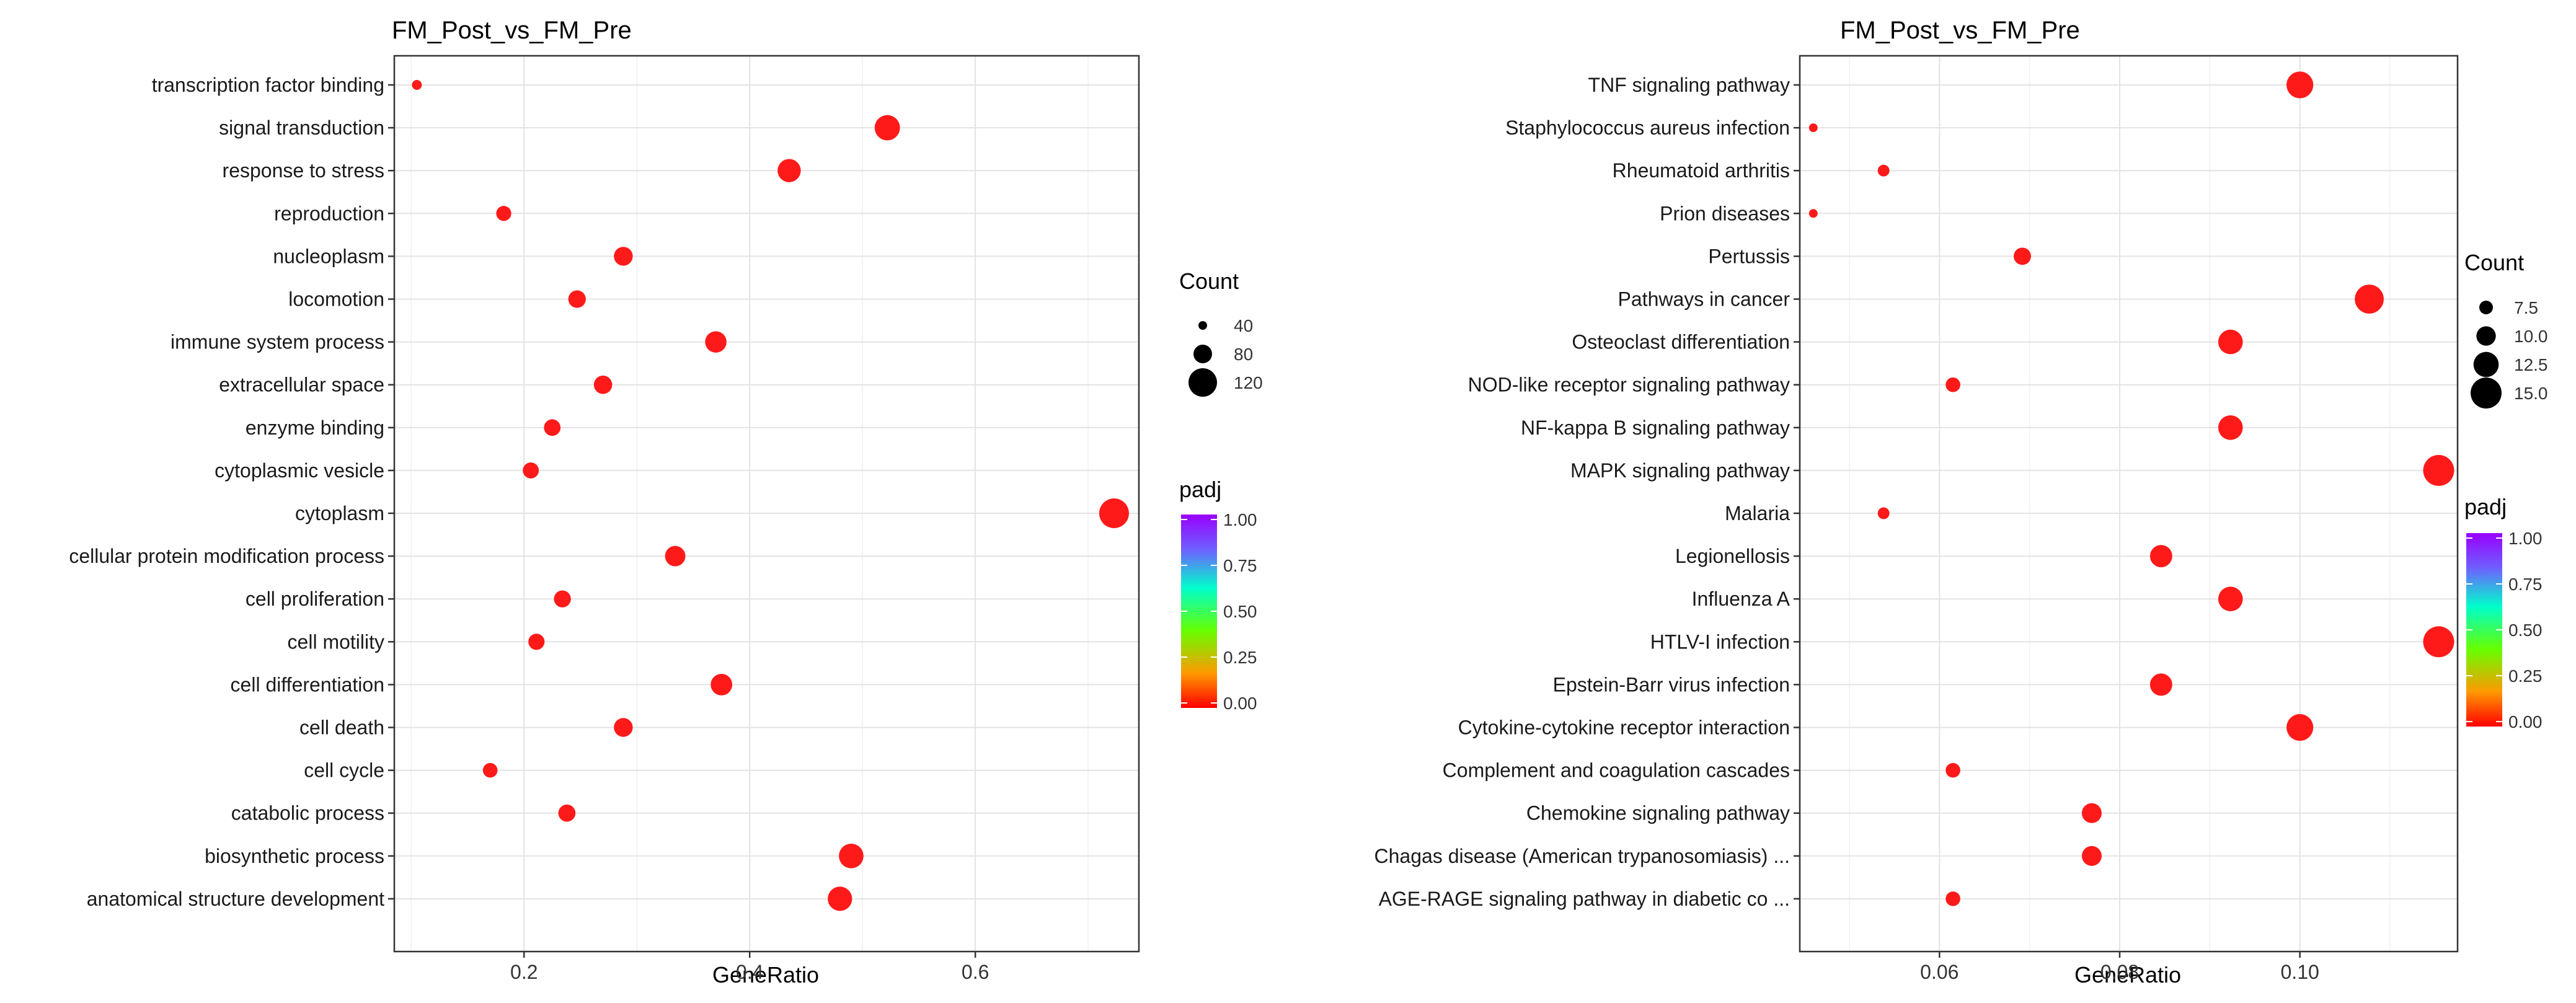 This screenshot has height=1003, width=2576. Describe the element at coordinates (2531, 337) in the screenshot. I see `right-size-legend-label: 10.0` at that location.